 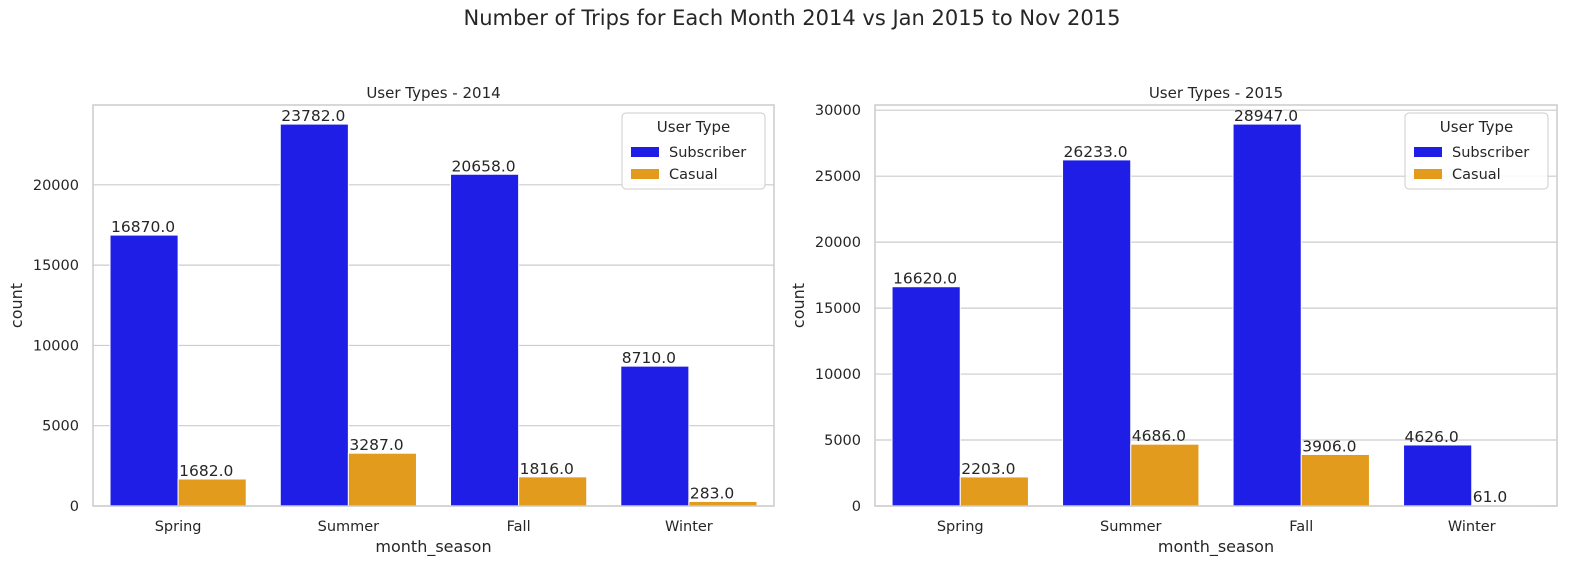 What do you see at coordinates (433, 93) in the screenshot?
I see `subplot-title: User Types - 2014` at bounding box center [433, 93].